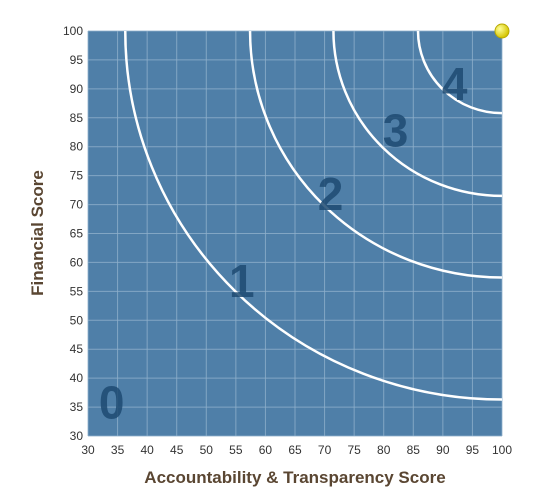  What do you see at coordinates (354, 450) in the screenshot?
I see `x-tick-label: 75` at bounding box center [354, 450].